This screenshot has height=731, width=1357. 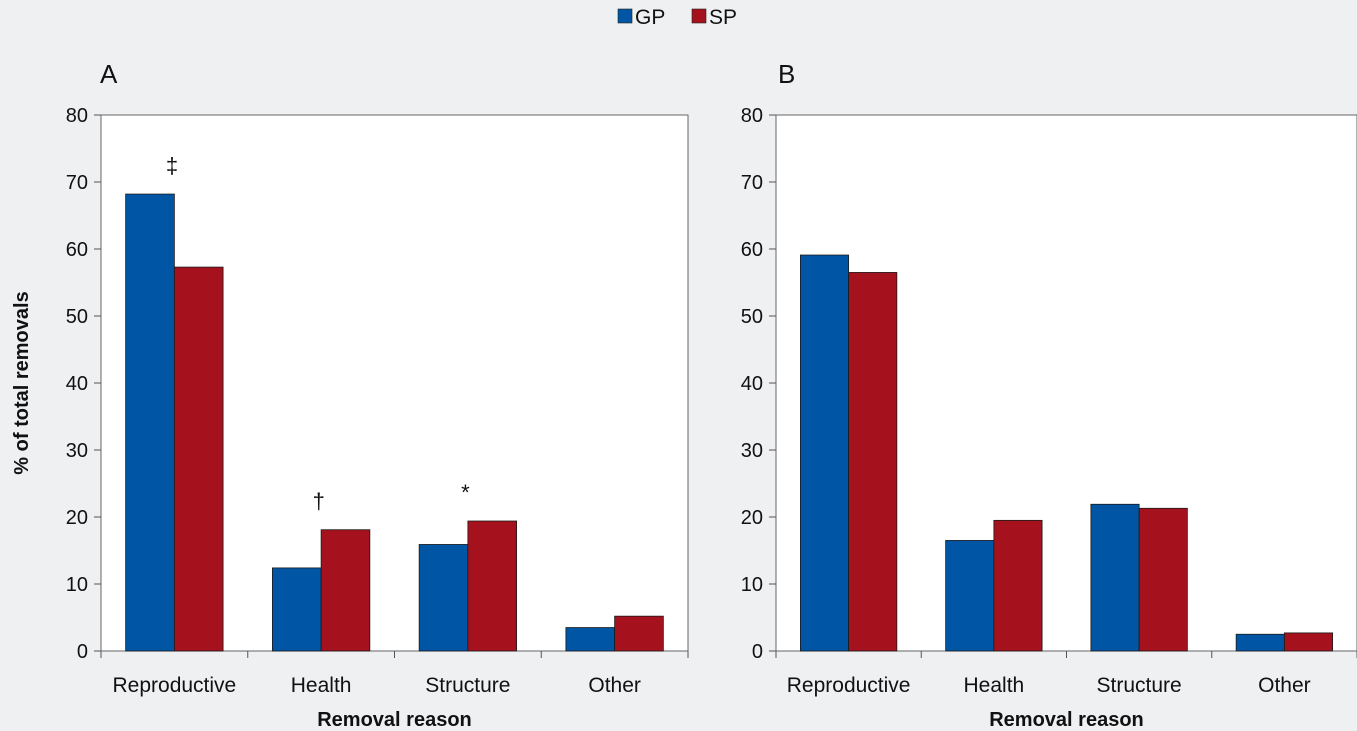 I want to click on significance-mark-reproductive: ‡, so click(x=172, y=165).